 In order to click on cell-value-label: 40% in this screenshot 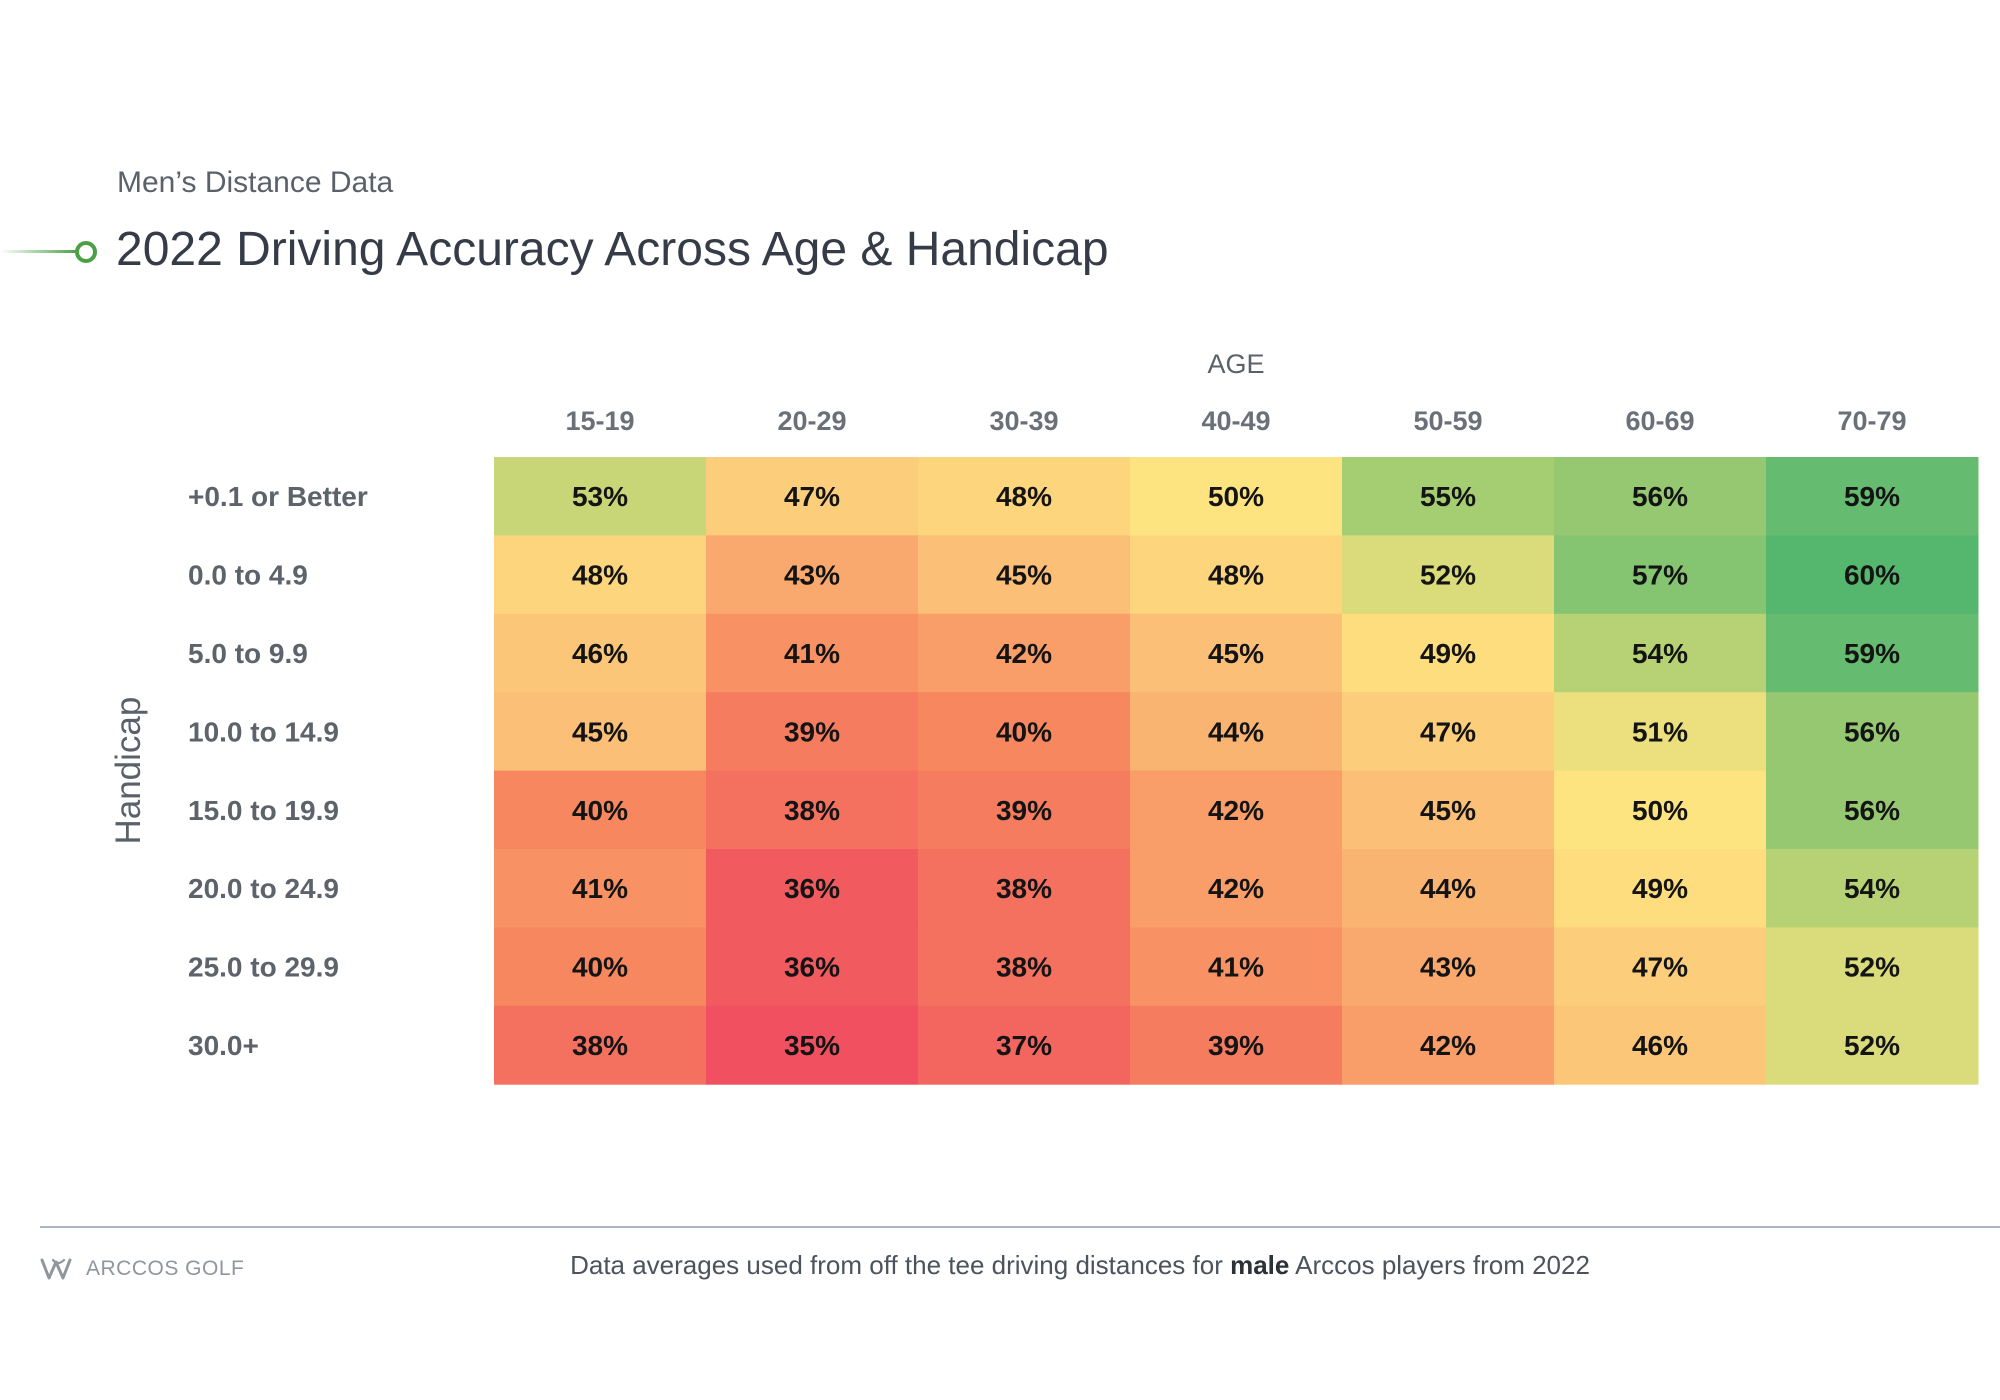, I will do `click(600, 810)`.